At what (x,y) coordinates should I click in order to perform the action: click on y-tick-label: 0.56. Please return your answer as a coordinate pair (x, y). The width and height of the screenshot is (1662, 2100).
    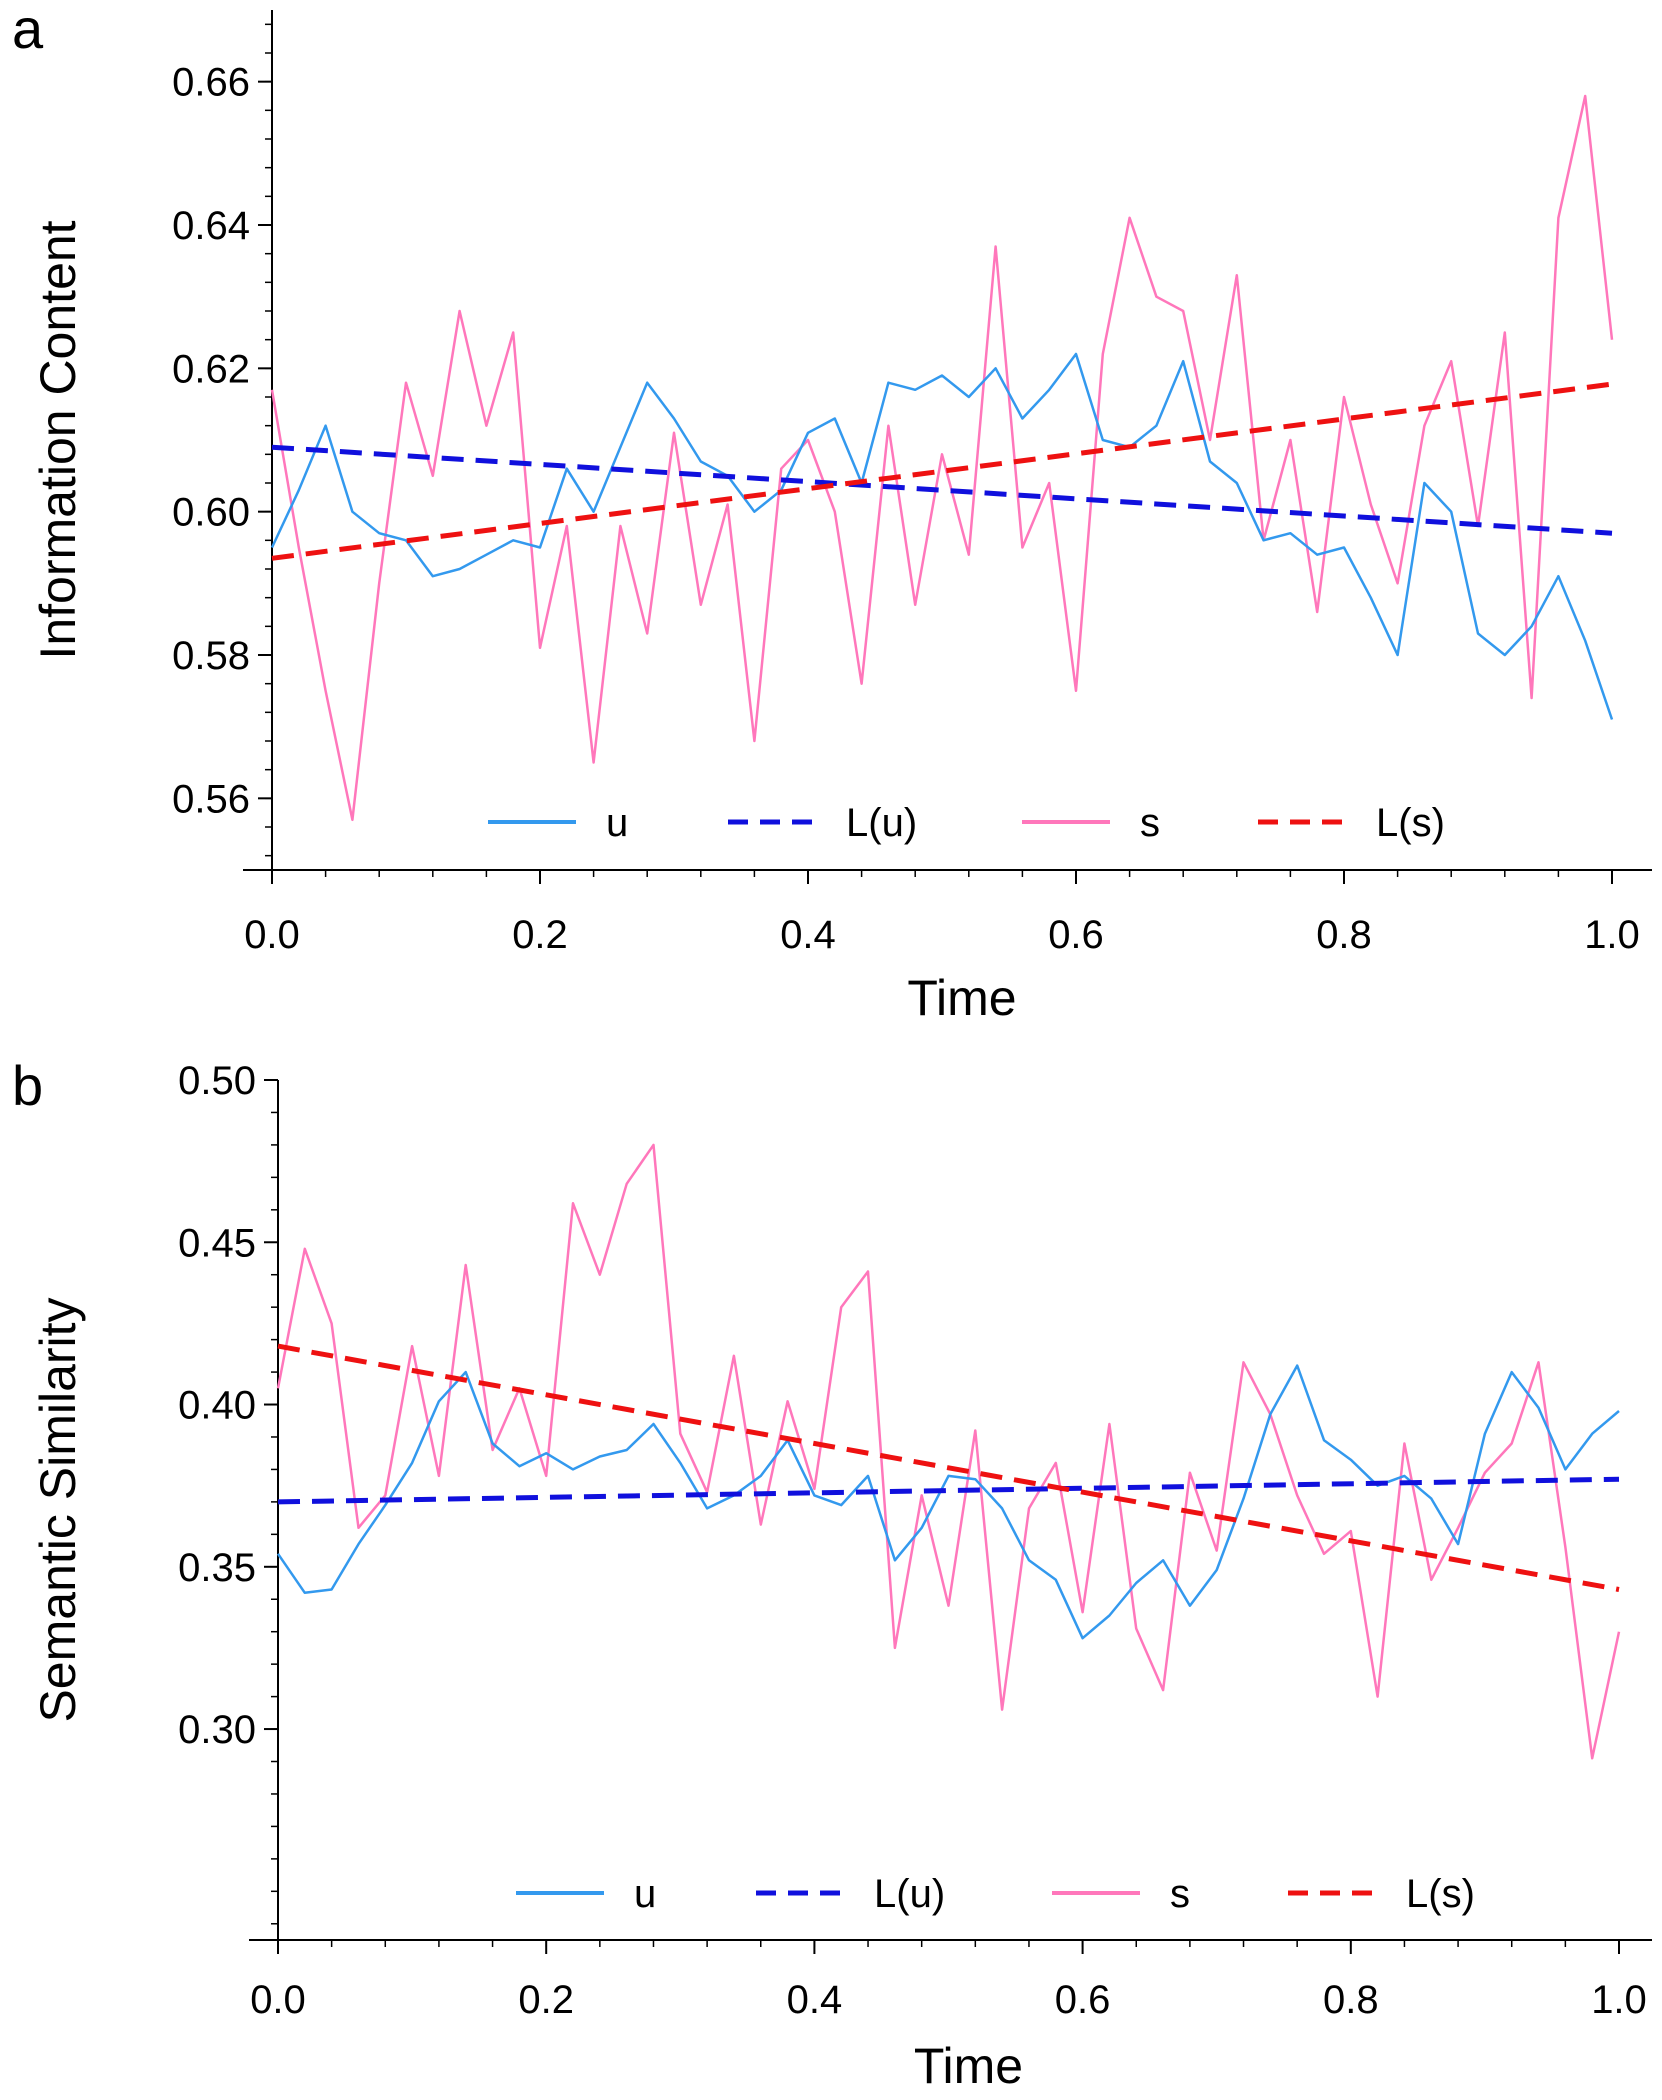
    Looking at the image, I should click on (211, 799).